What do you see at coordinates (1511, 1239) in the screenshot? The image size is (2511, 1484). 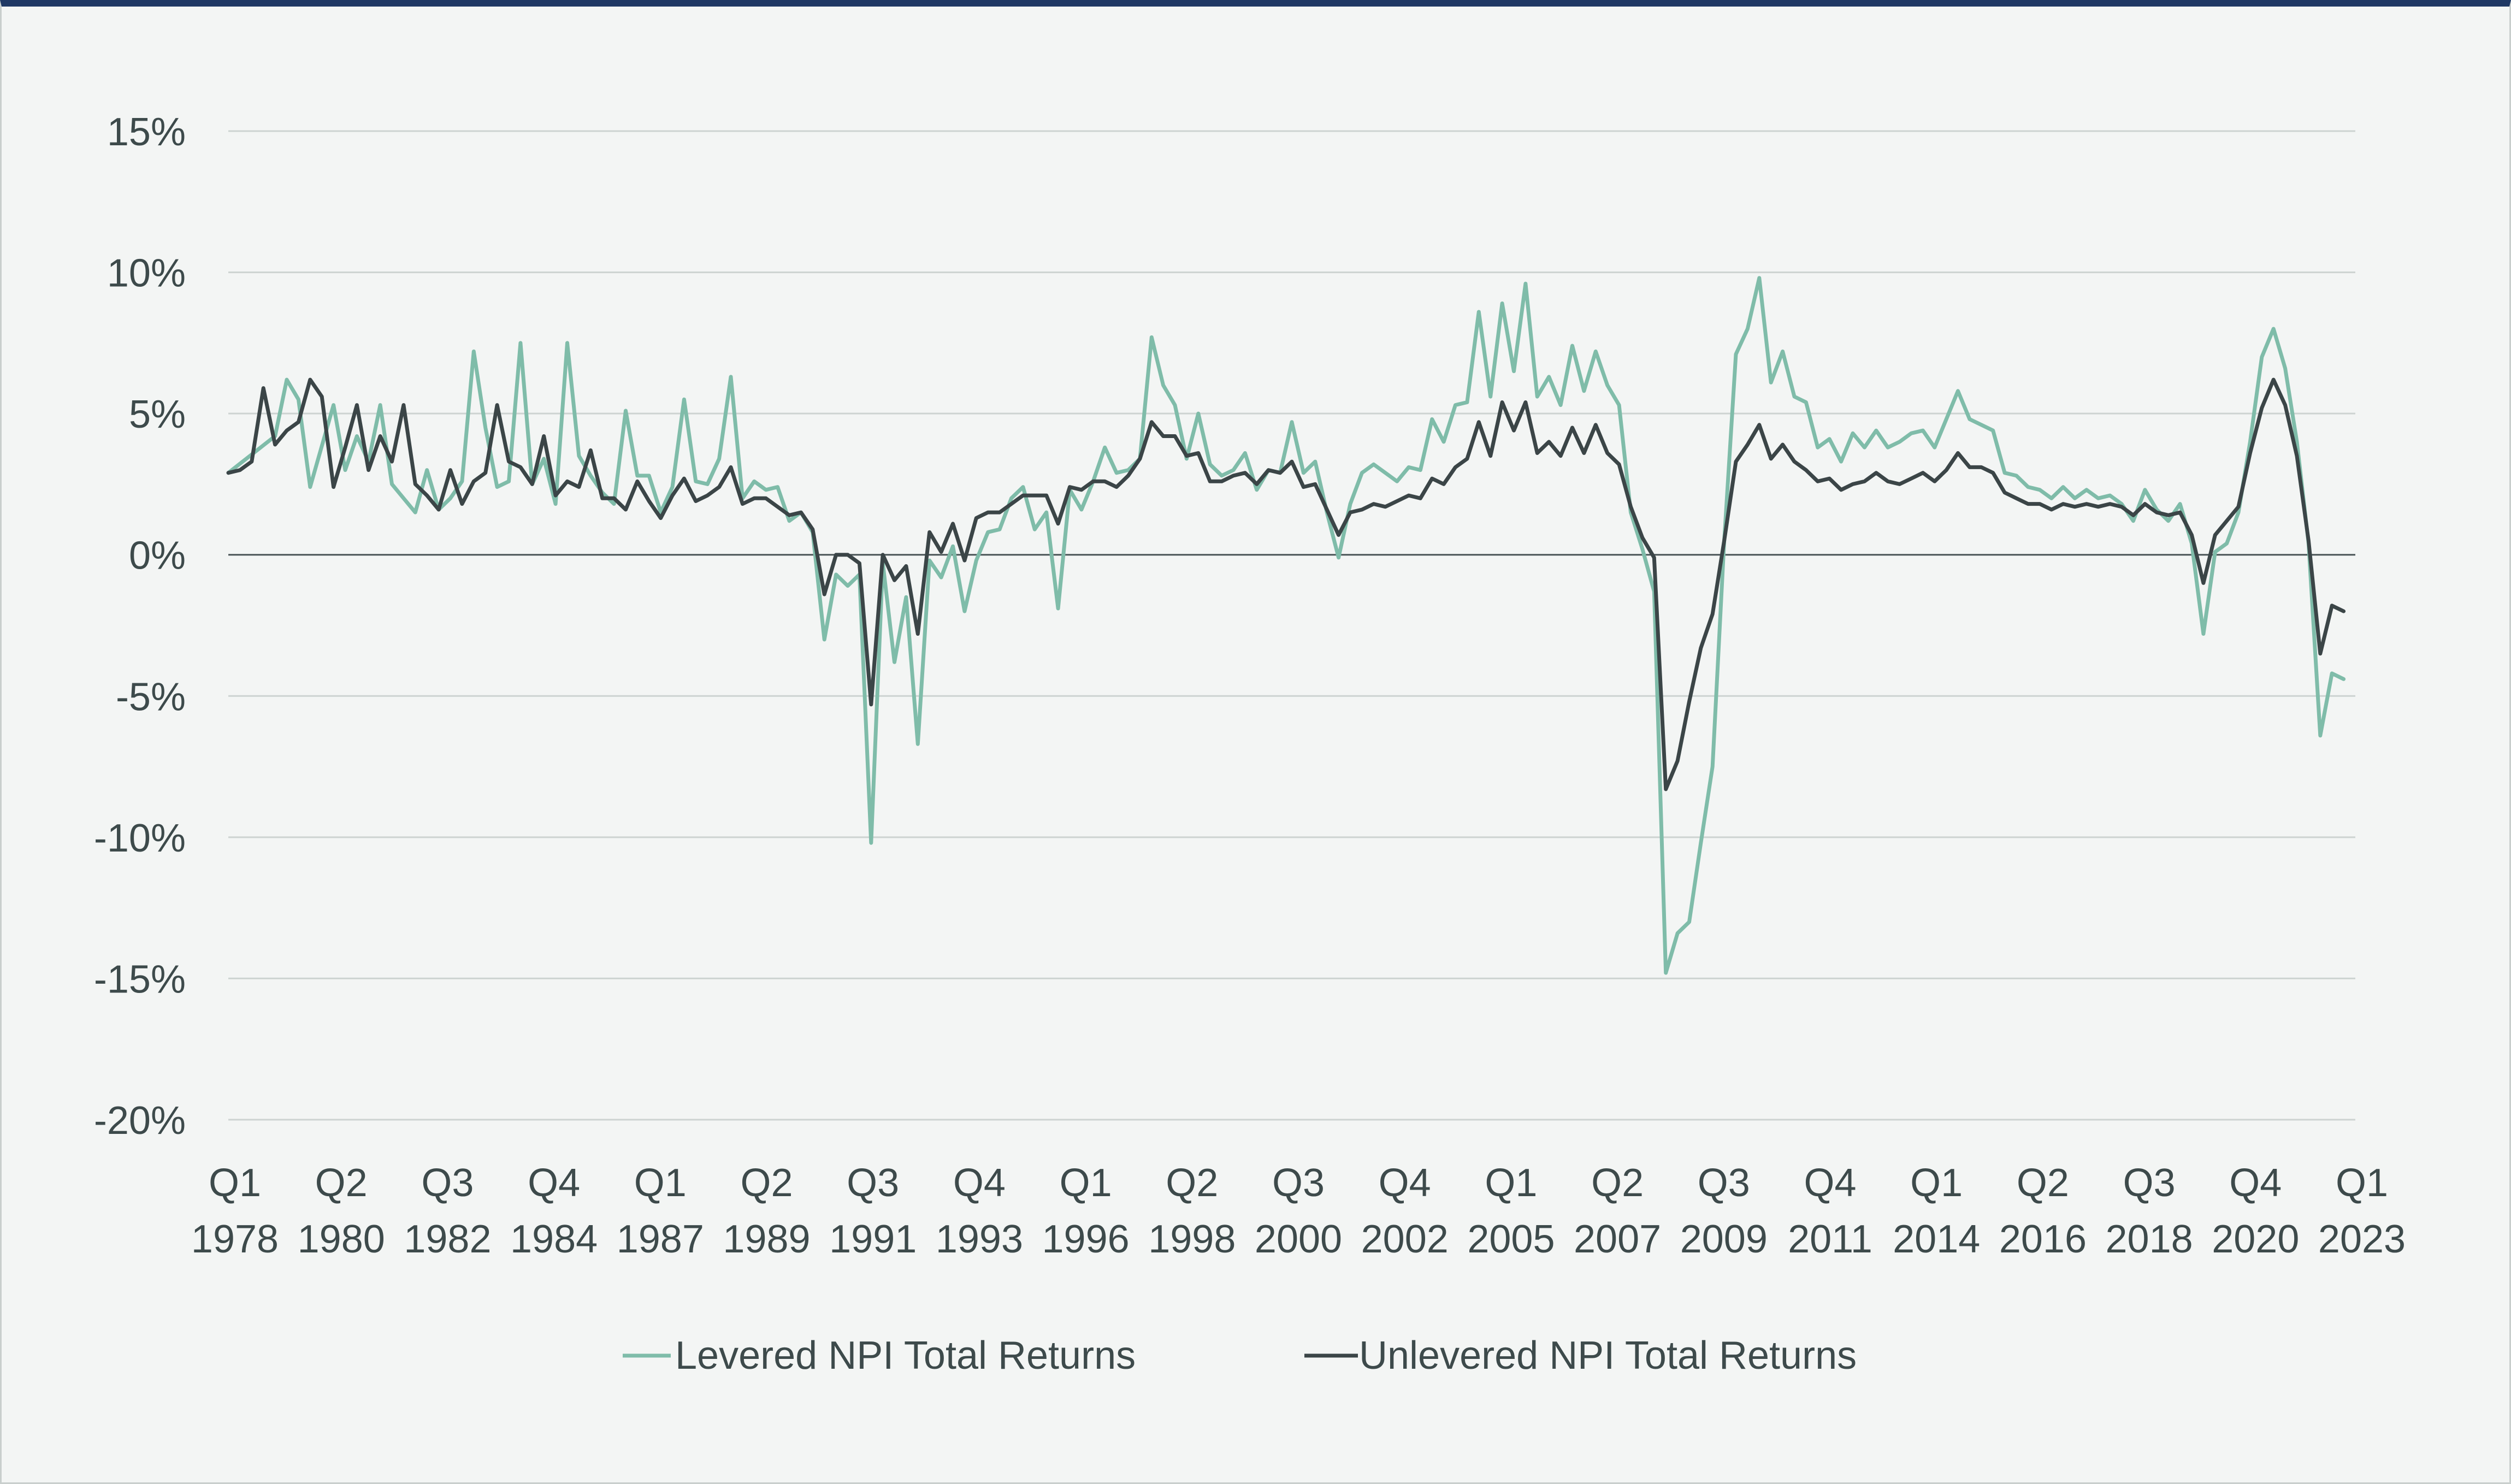 I see `x-tick-year: 2005` at bounding box center [1511, 1239].